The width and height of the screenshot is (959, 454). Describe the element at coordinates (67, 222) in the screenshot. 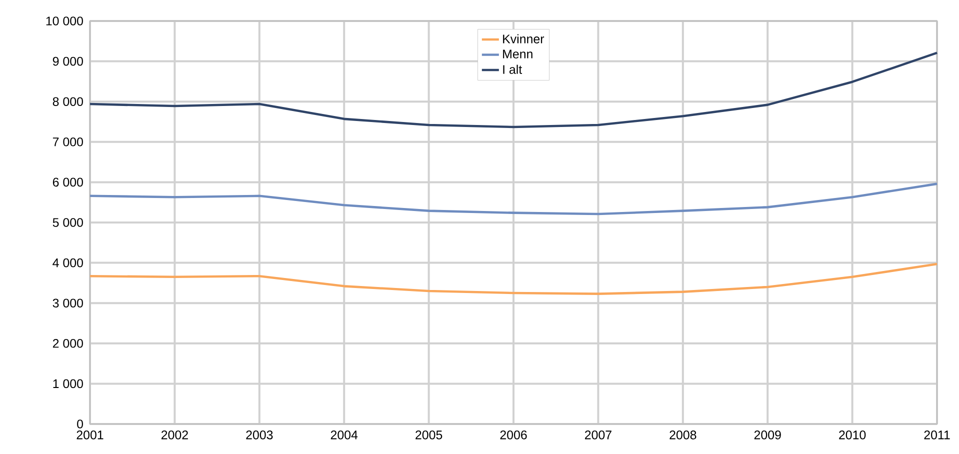

I see `y-tick-label: 5 000` at that location.